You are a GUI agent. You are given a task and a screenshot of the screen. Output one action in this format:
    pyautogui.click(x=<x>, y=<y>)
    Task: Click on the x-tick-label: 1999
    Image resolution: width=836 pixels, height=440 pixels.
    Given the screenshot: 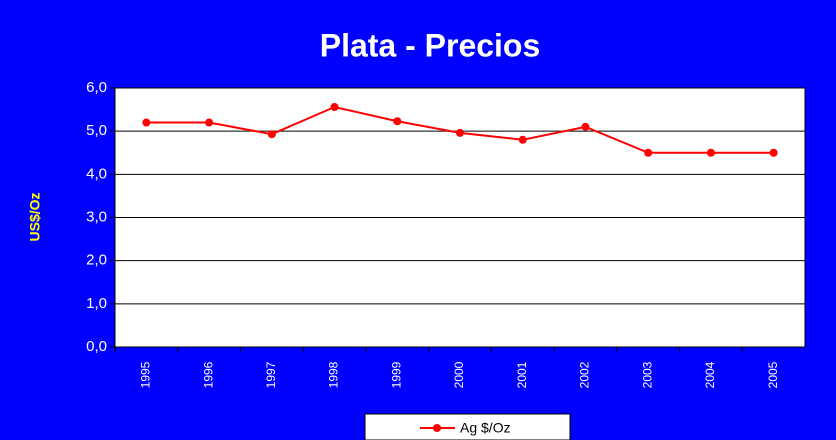 What is the action you would take?
    pyautogui.click(x=396, y=374)
    